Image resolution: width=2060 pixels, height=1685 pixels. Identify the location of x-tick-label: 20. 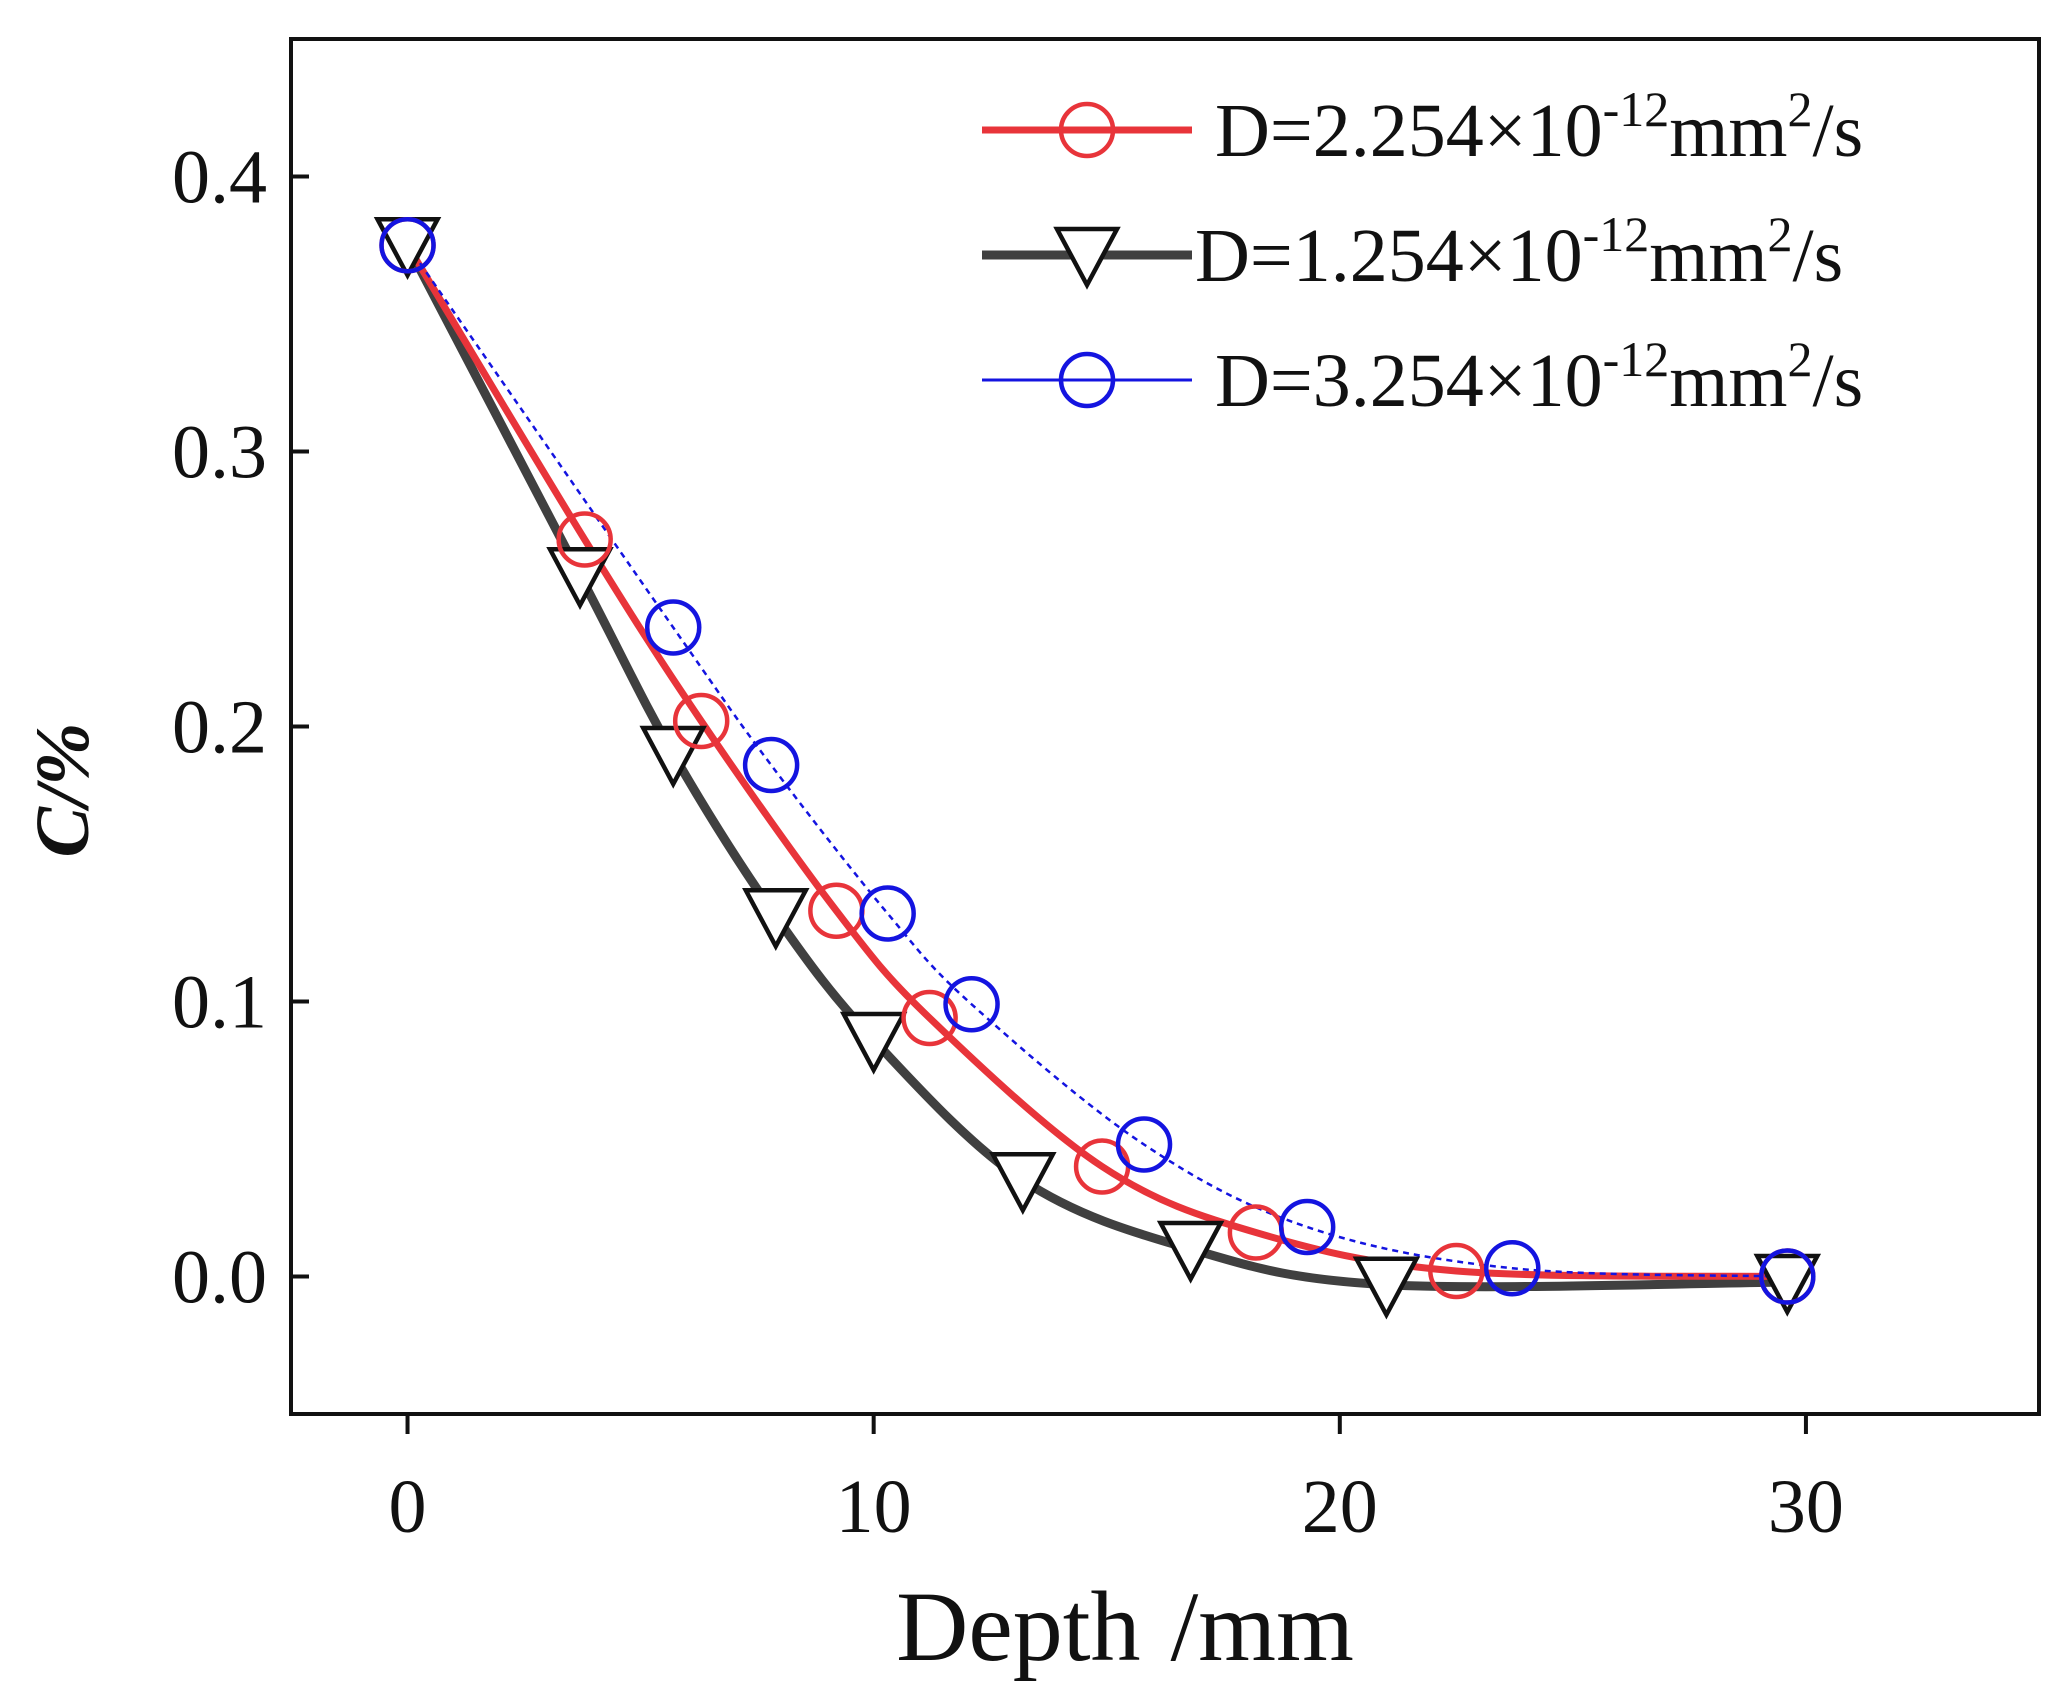
(1340, 1507).